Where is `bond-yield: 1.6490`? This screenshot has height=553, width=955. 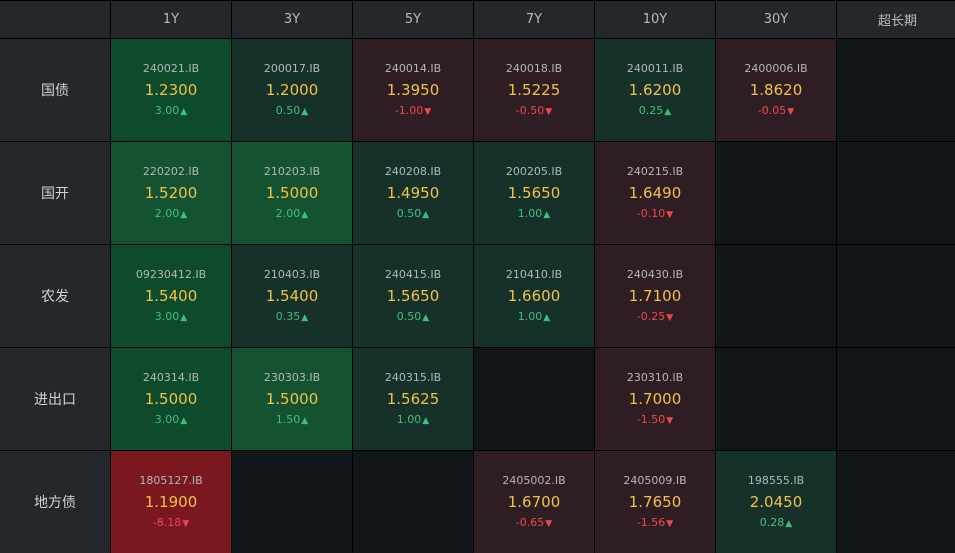 bond-yield: 1.6490 is located at coordinates (655, 192).